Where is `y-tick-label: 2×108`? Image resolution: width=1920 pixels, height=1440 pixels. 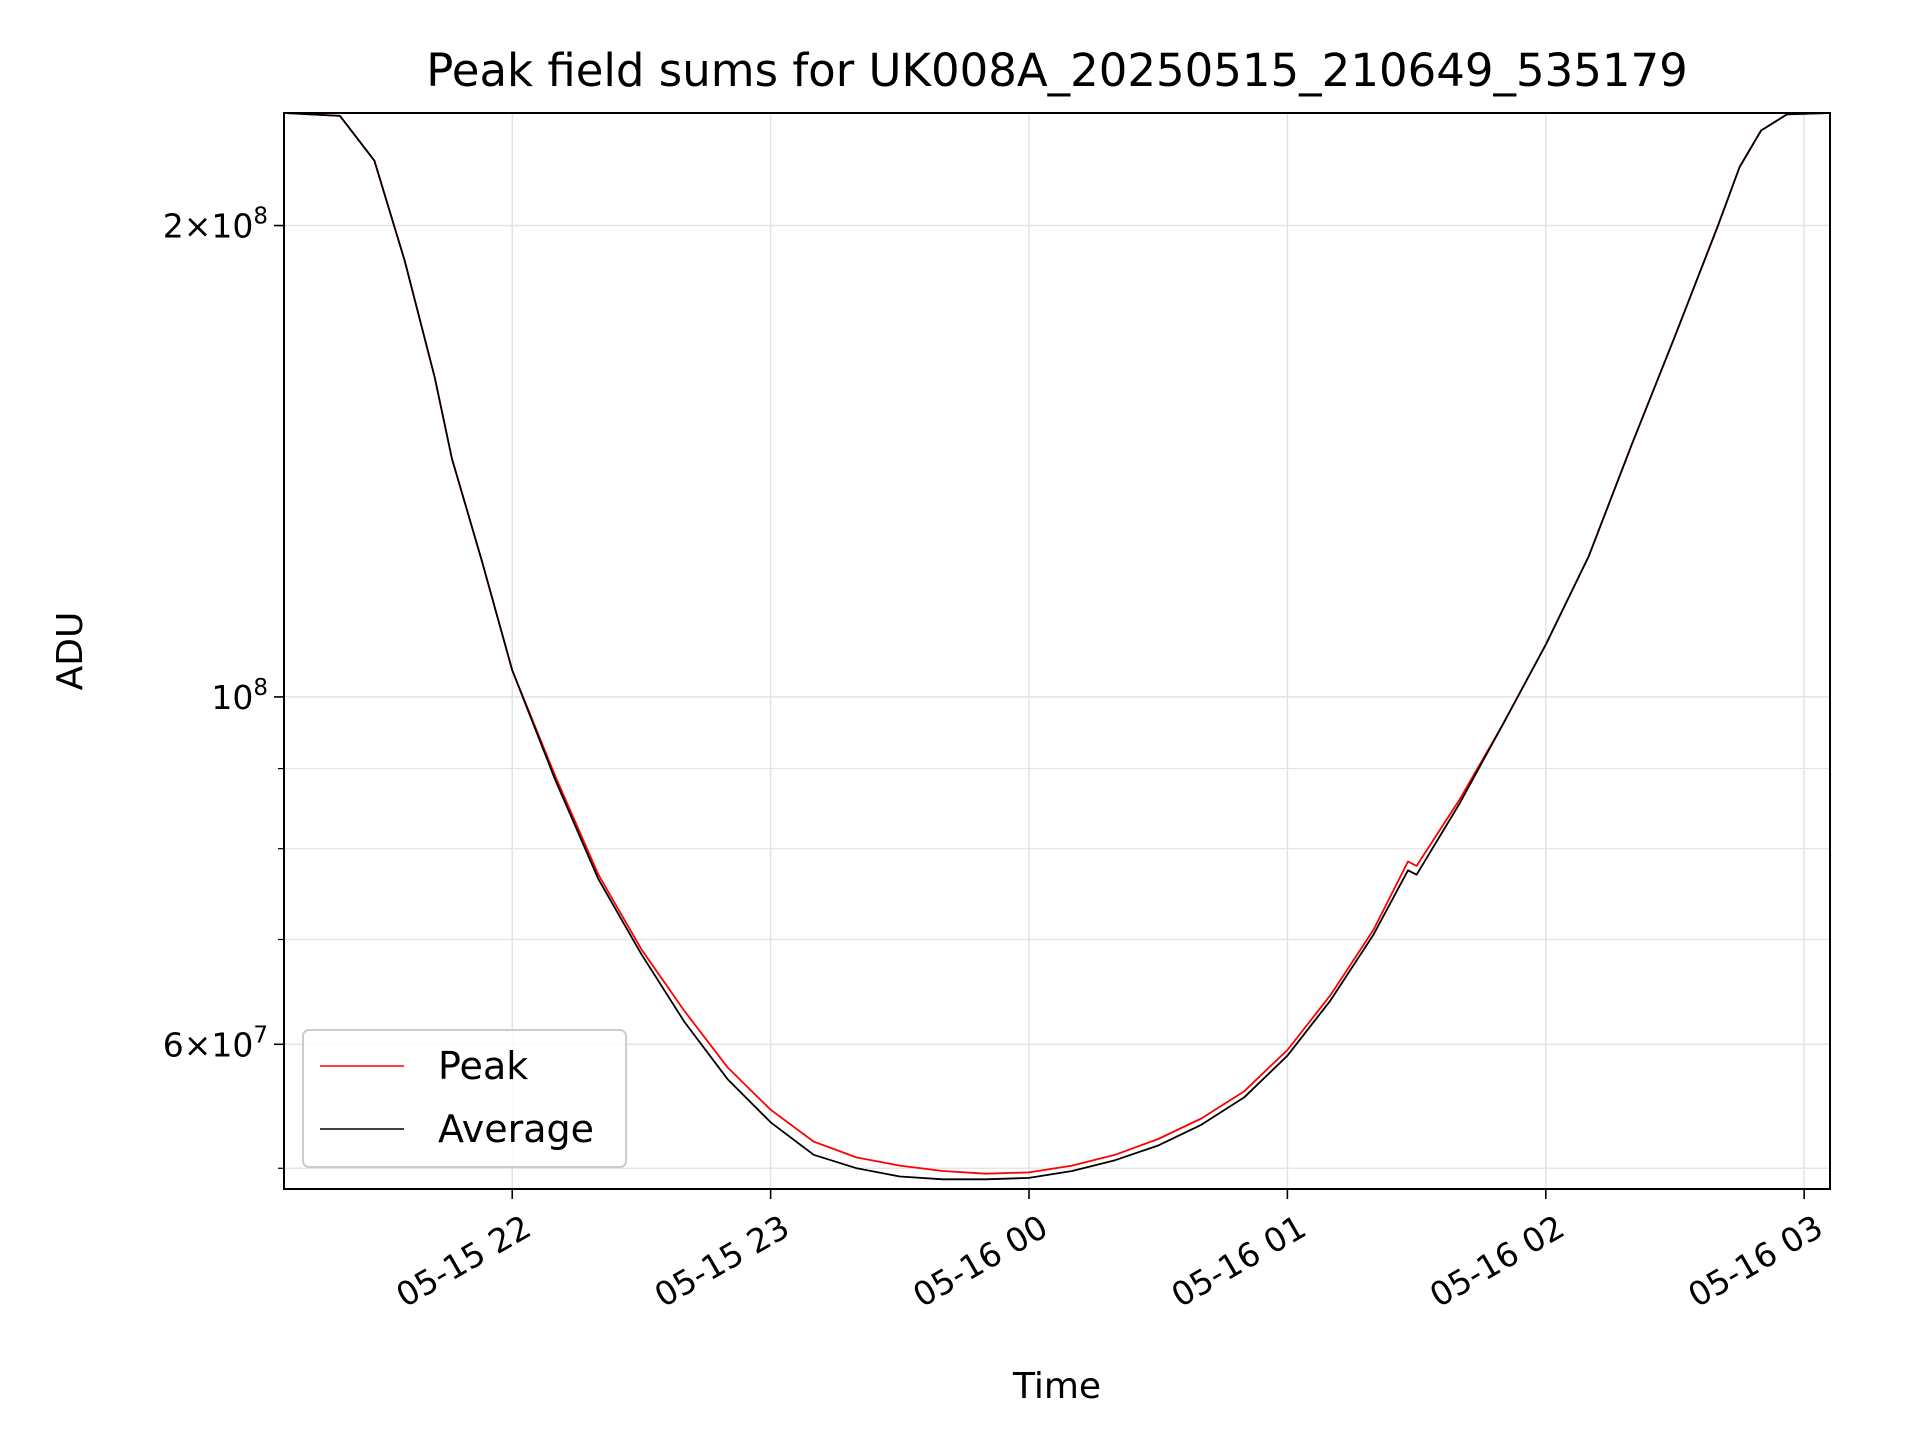
y-tick-label: 2×108 is located at coordinates (215, 225).